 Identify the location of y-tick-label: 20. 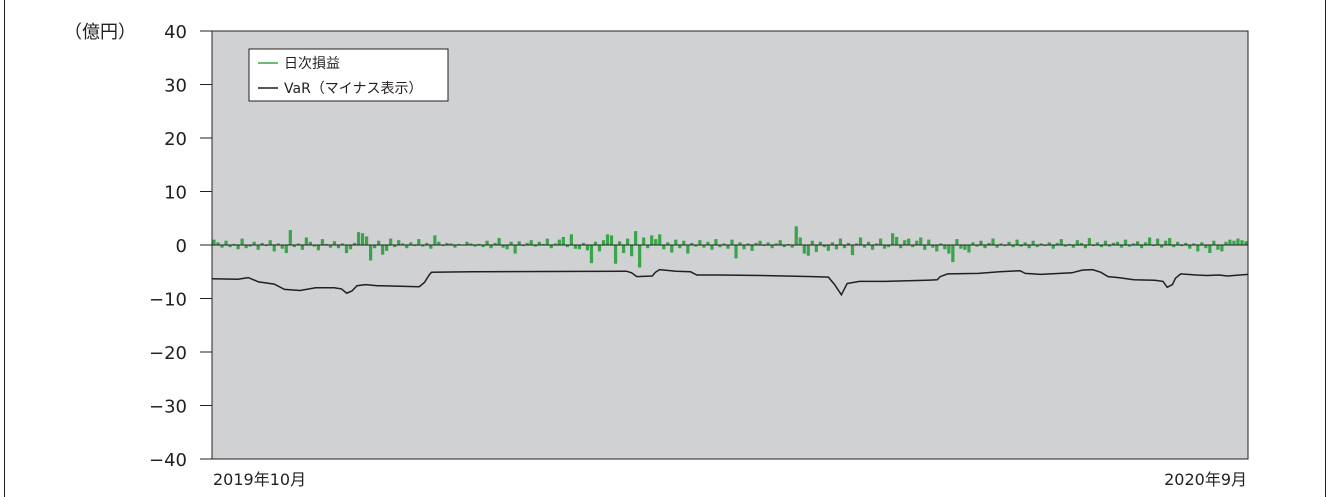
(175, 139).